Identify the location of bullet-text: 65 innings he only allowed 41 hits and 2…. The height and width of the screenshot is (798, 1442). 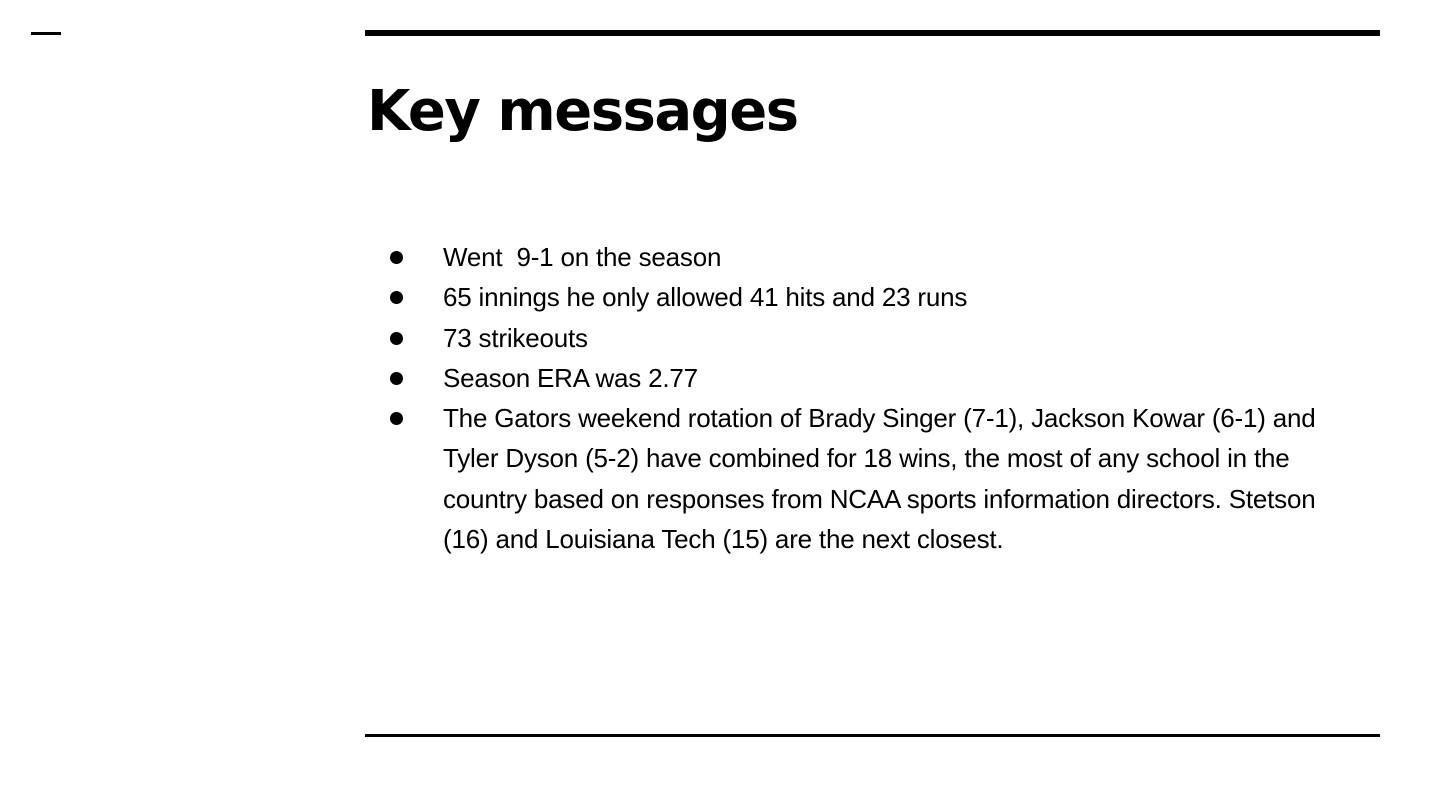
(705, 297).